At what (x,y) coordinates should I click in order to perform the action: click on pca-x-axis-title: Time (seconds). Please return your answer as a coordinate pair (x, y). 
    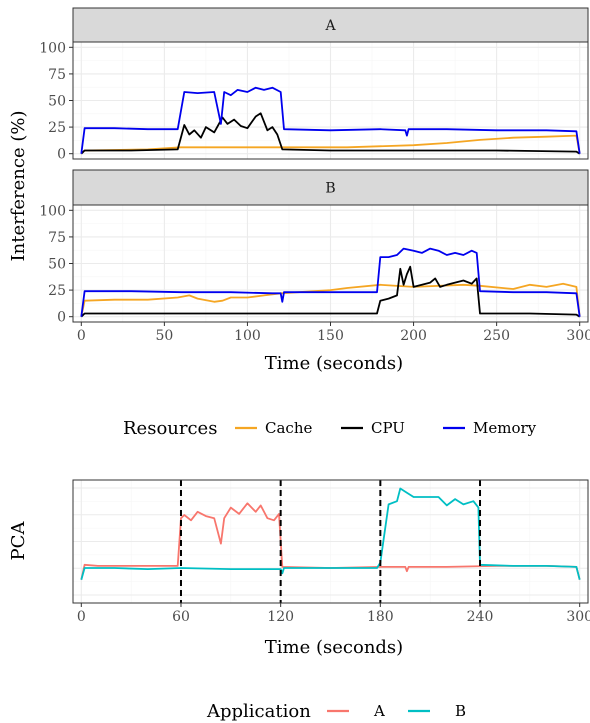
    Looking at the image, I should click on (334, 647).